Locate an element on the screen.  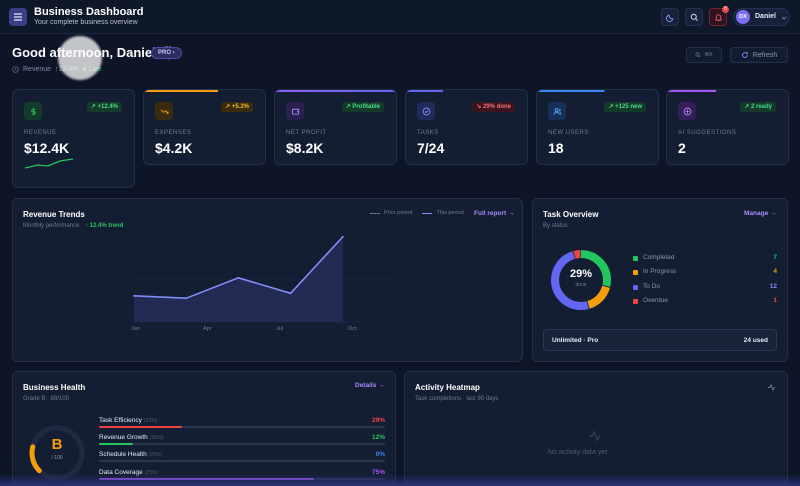
revenue-line-chart is located at coordinates (264, 279).